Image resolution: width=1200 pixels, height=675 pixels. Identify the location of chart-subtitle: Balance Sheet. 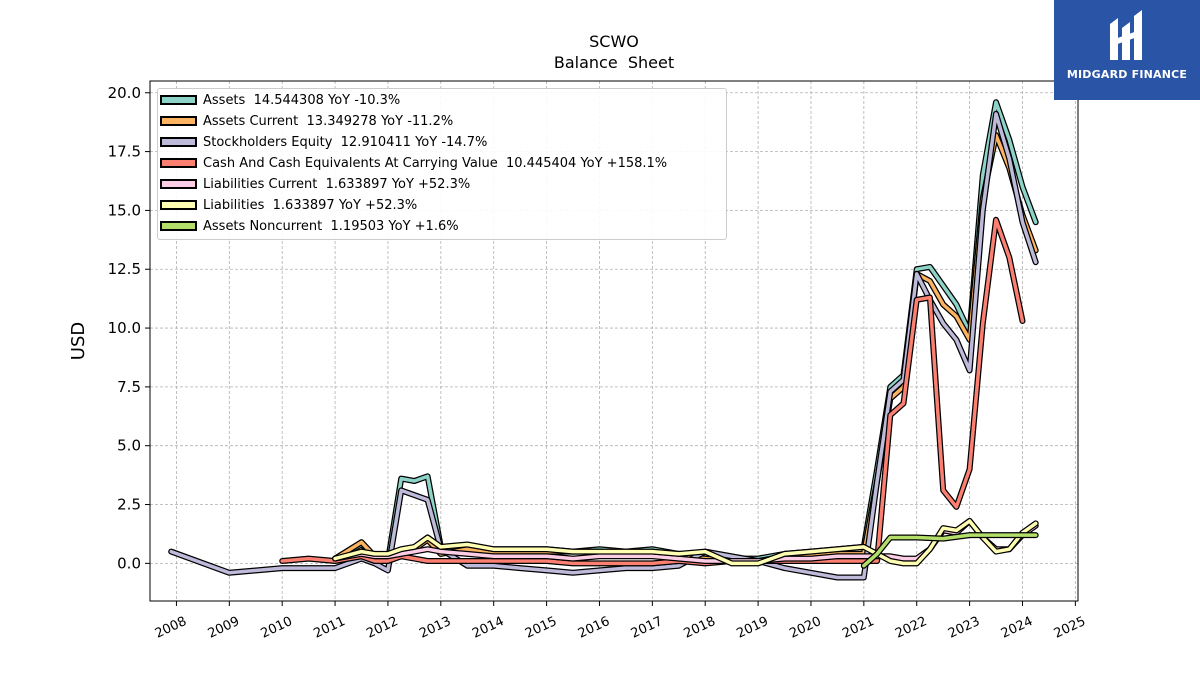
(614, 62).